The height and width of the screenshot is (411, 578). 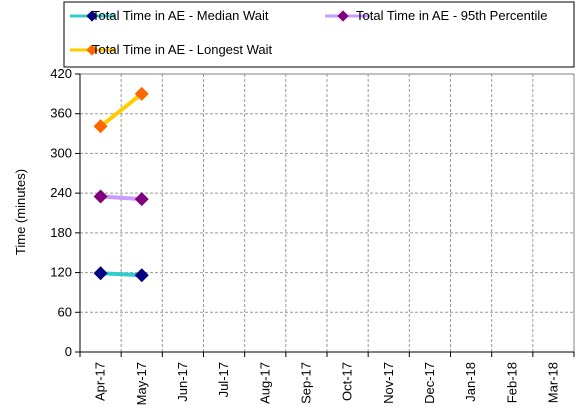 What do you see at coordinates (347, 381) in the screenshot?
I see `x-tick-label: Oct-17` at bounding box center [347, 381].